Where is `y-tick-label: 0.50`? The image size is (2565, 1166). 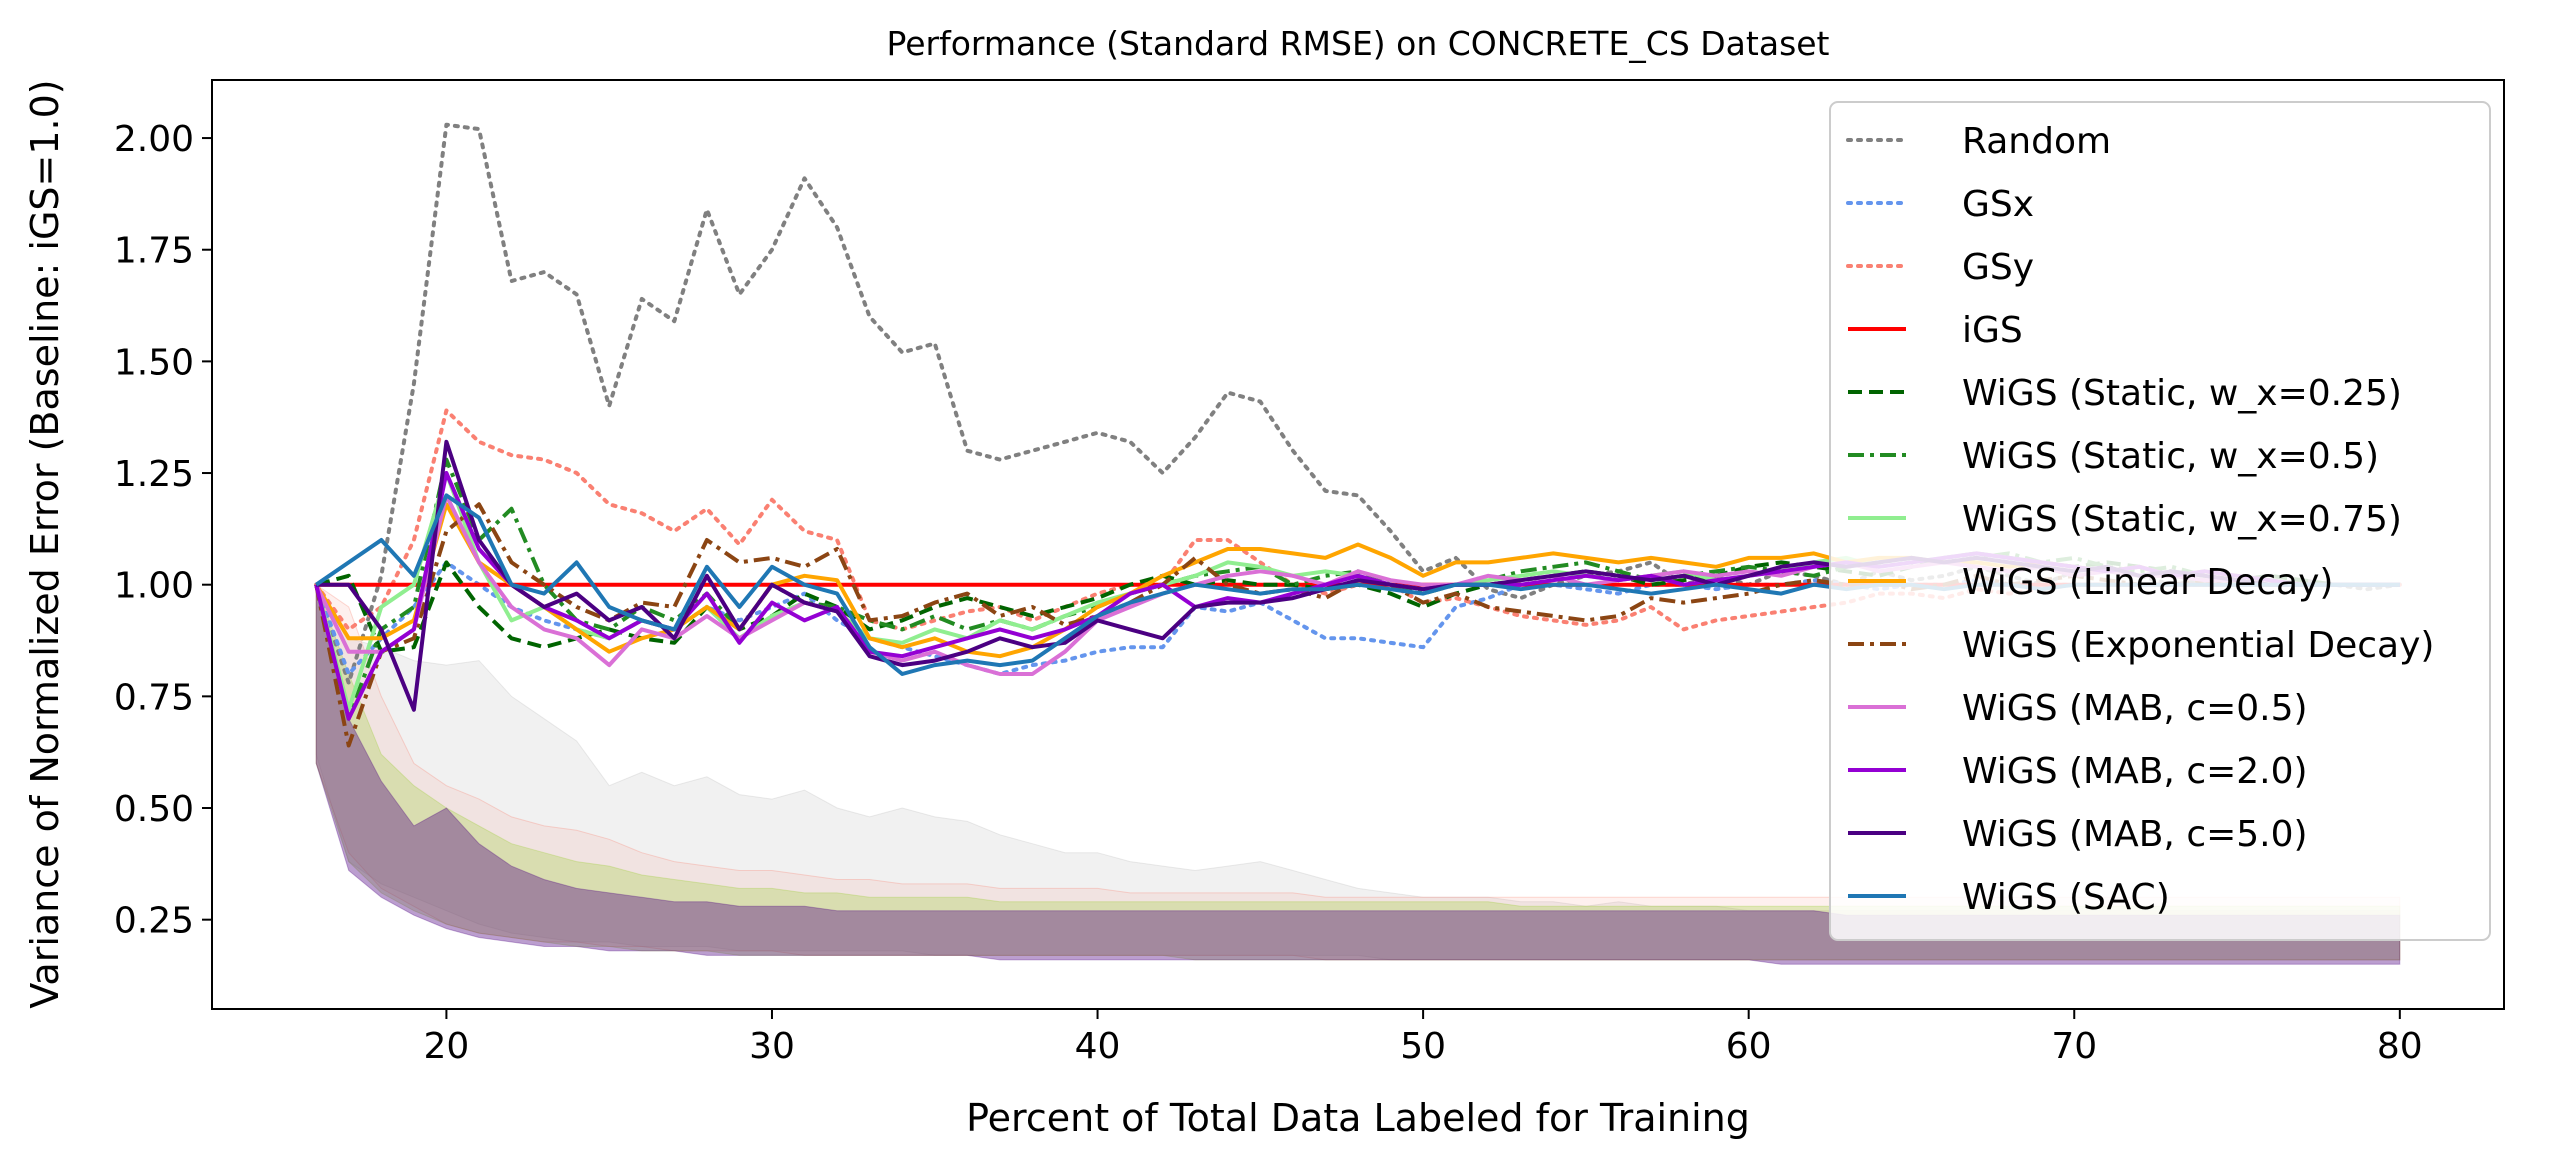 y-tick-label: 0.50 is located at coordinates (154, 809).